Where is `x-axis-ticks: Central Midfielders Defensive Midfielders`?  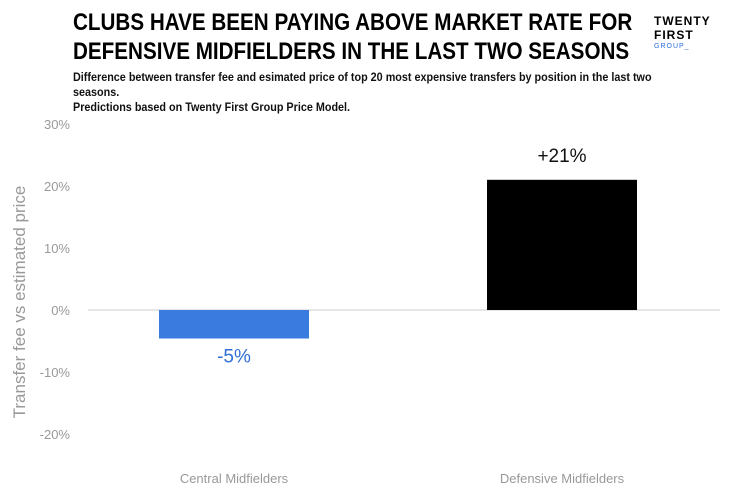
x-axis-ticks: Central Midfielders Defensive Midfielders is located at coordinates (402, 478).